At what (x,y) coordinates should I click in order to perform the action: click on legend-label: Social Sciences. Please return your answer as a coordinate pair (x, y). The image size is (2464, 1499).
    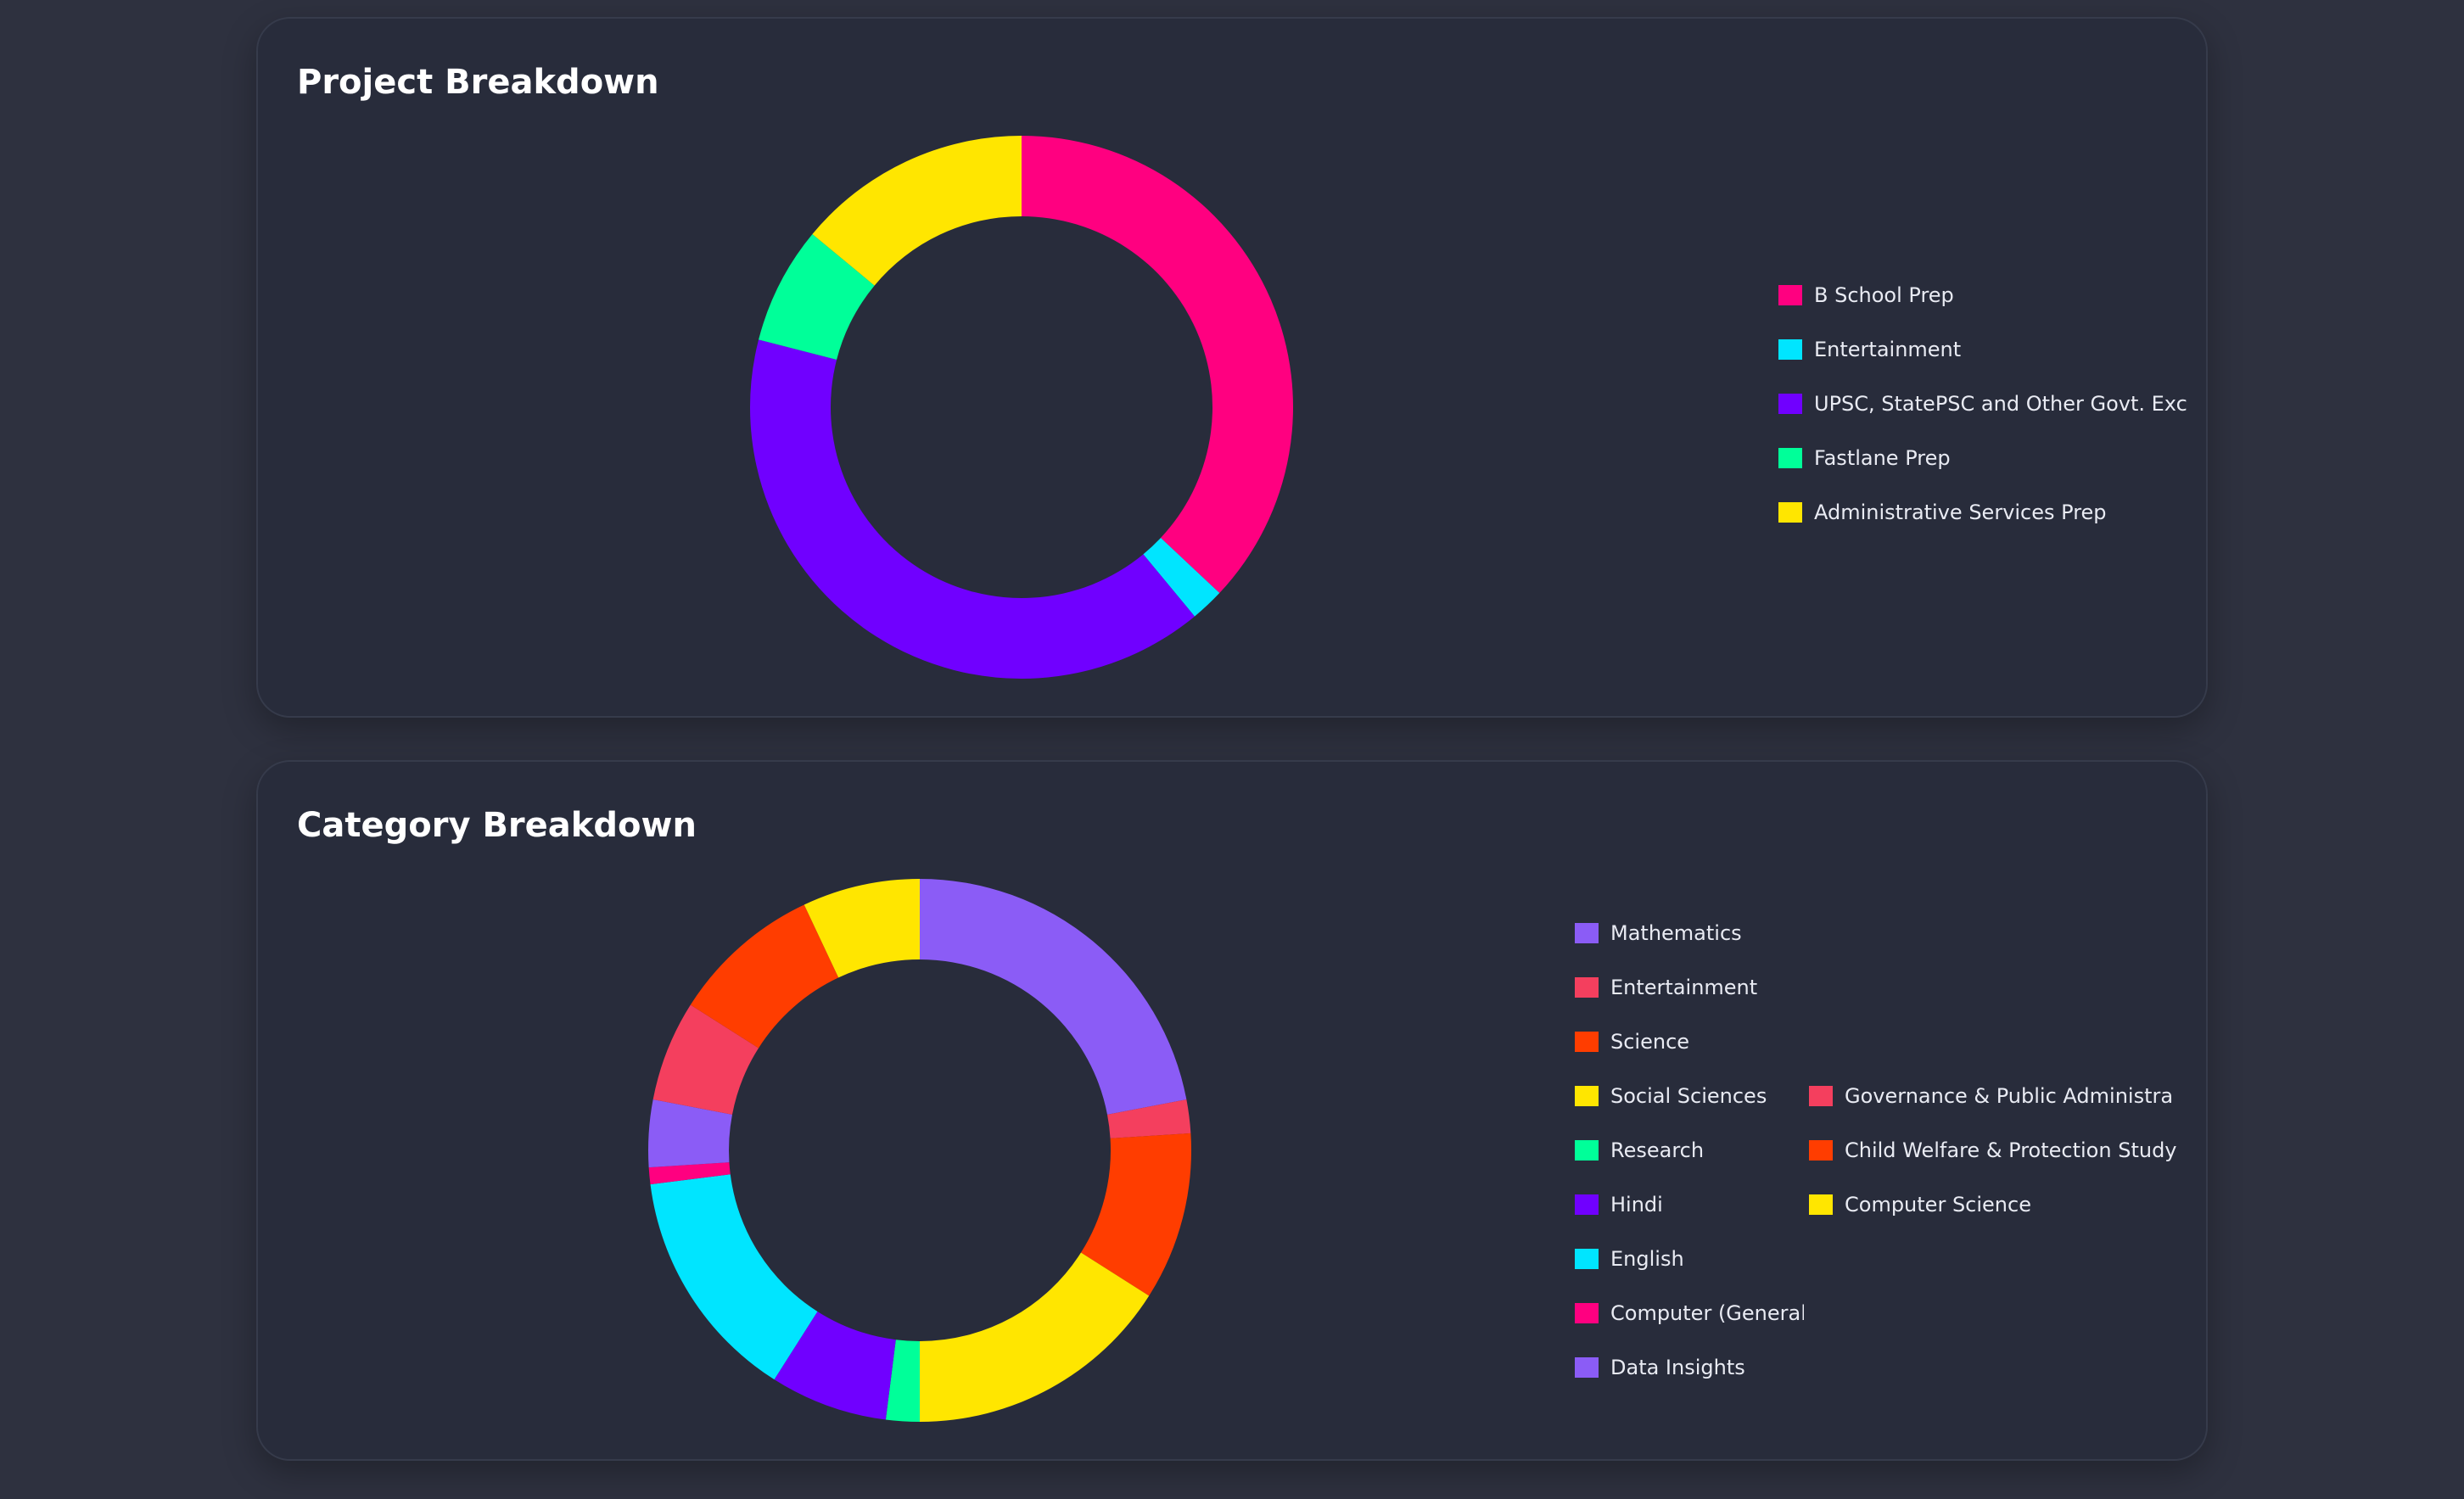
    Looking at the image, I should click on (1688, 1096).